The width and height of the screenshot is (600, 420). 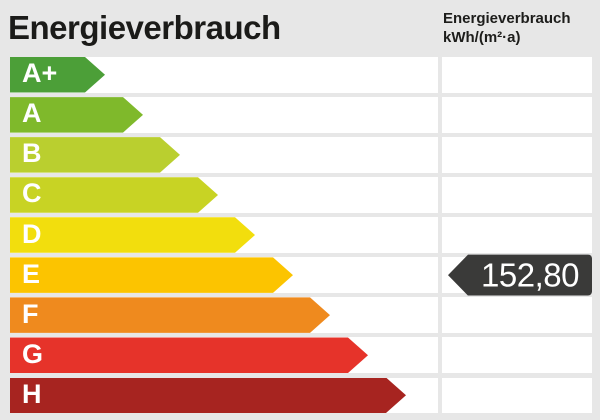 What do you see at coordinates (32, 233) in the screenshot?
I see `class-letter: D` at bounding box center [32, 233].